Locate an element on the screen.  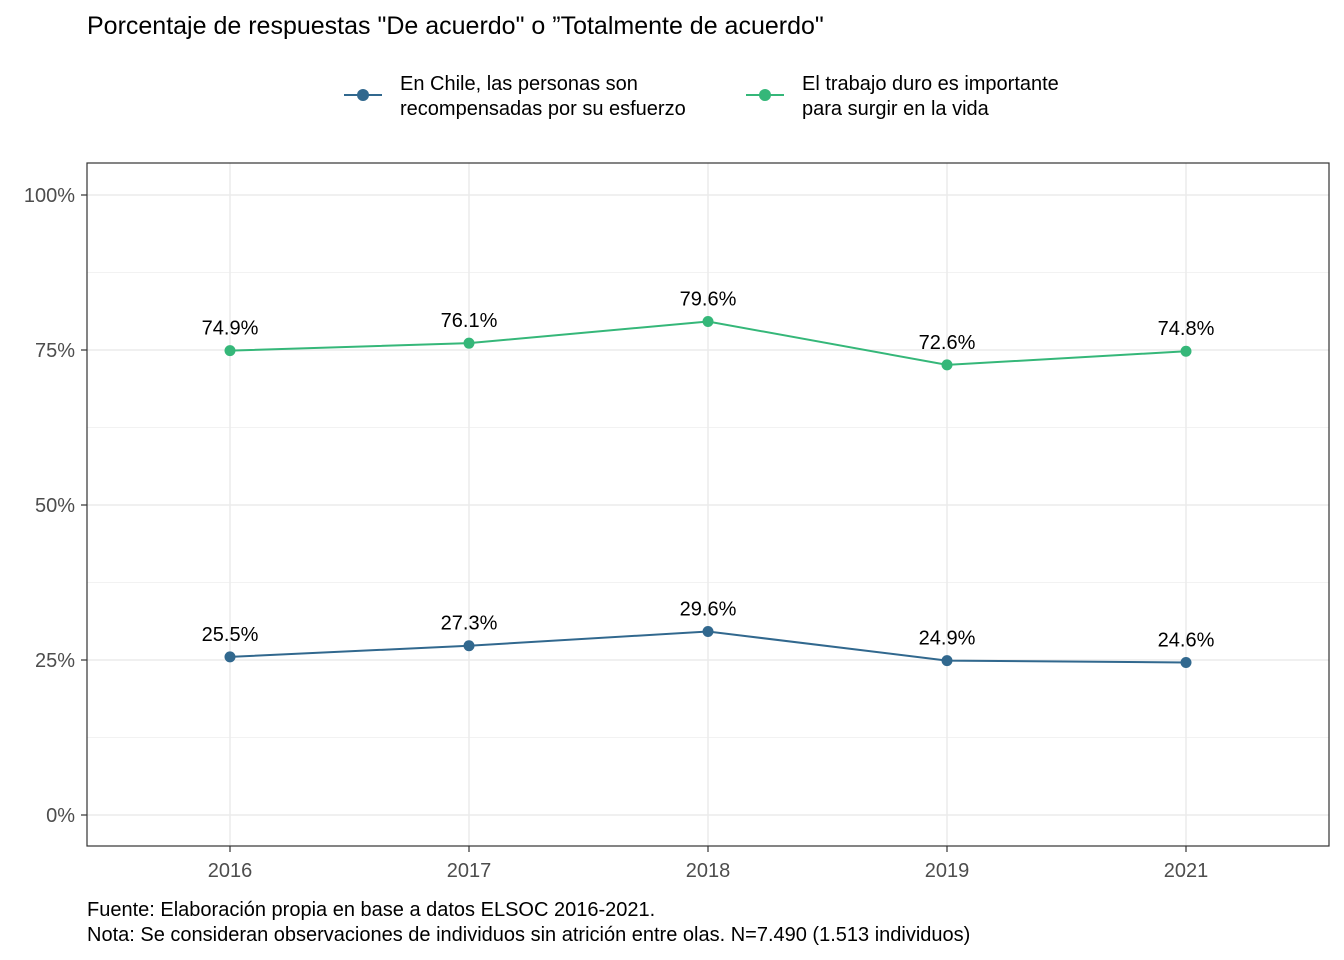
y-tick-label: 75% is located at coordinates (55, 351).